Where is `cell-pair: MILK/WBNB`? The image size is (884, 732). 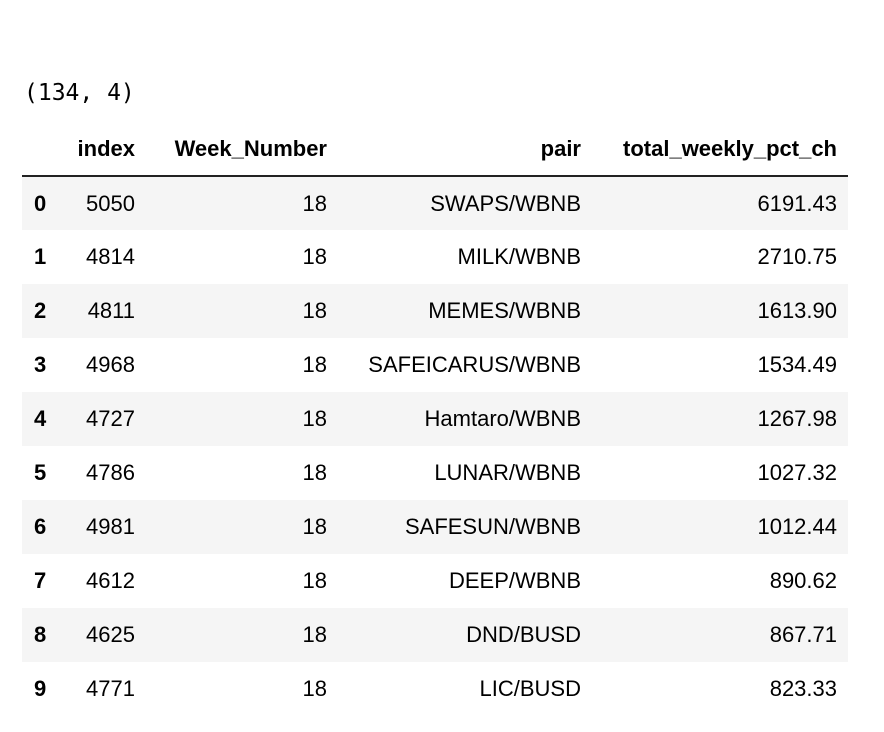
cell-pair: MILK/WBNB is located at coordinates (519, 256).